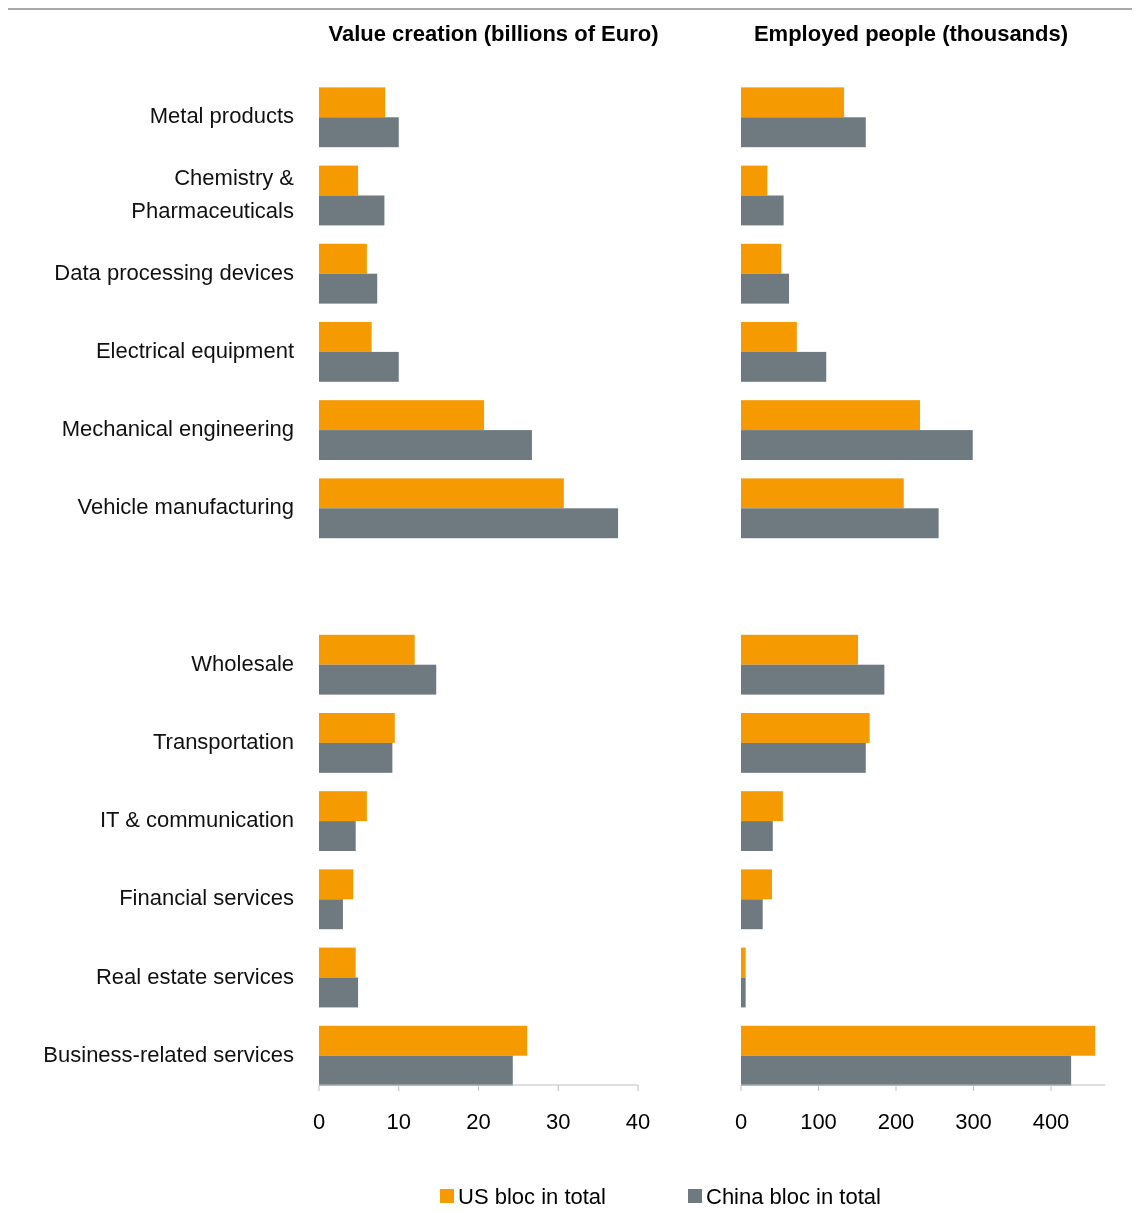 Image resolution: width=1140 pixels, height=1212 pixels. Describe the element at coordinates (242, 663) in the screenshot. I see `y-tick-label: Wholesale` at that location.